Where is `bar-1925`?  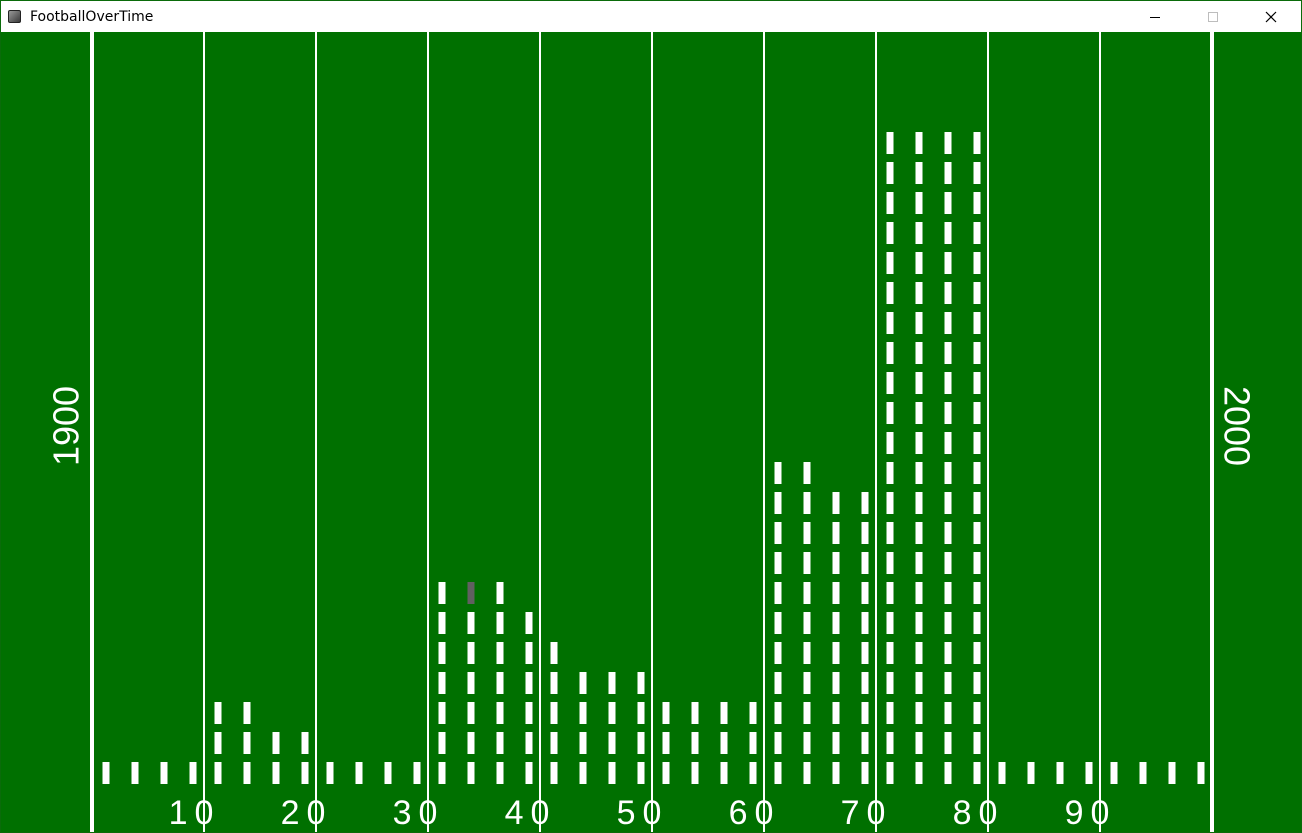
bar-1925 is located at coordinates (388, 773).